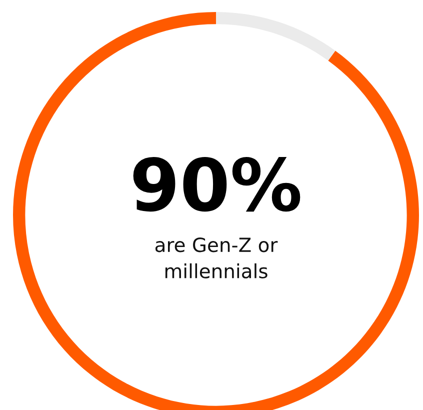 This screenshot has width=423, height=410. Describe the element at coordinates (216, 184) in the screenshot. I see `data-label: 90%` at that location.